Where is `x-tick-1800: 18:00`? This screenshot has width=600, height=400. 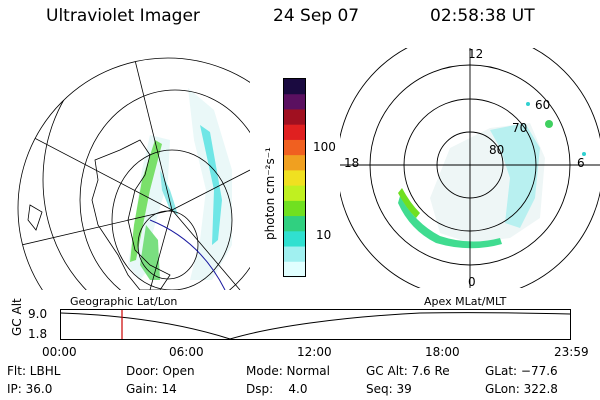
x-tick-1800: 18:00 is located at coordinates (442, 352).